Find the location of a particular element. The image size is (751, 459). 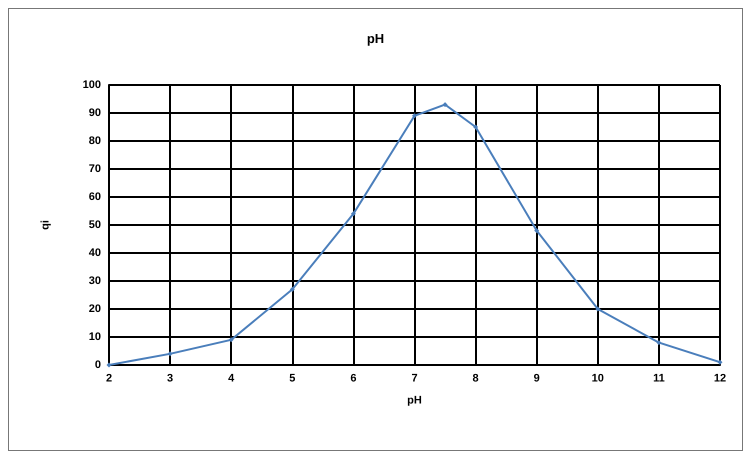

x-tick-label: 9 is located at coordinates (537, 378).